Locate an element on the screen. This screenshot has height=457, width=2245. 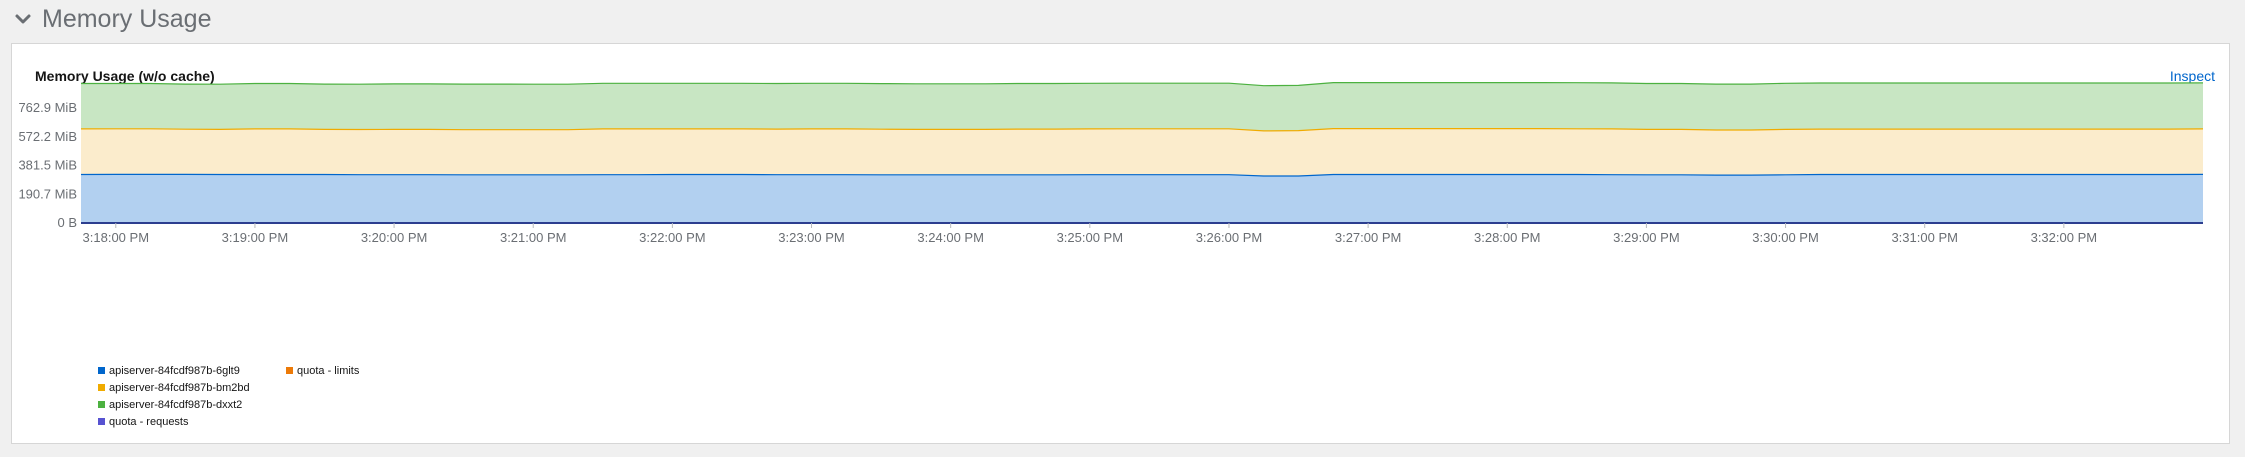
legend-item: quota - requests is located at coordinates (192, 421).